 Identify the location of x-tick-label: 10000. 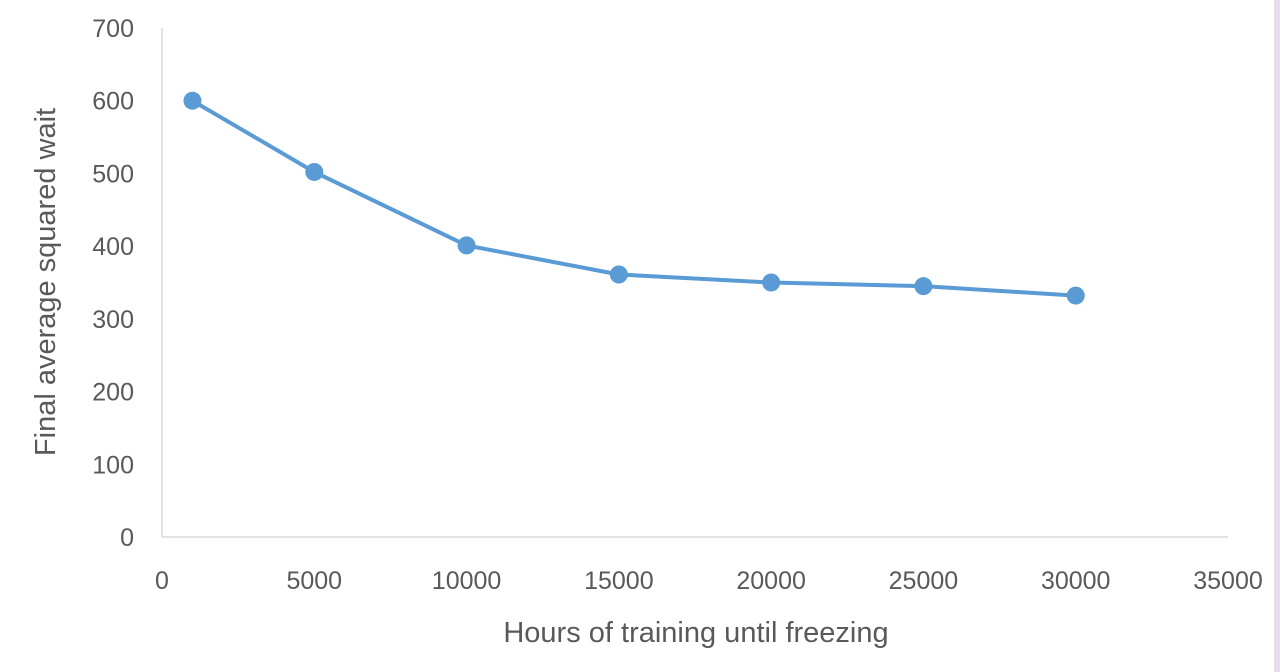
(467, 581).